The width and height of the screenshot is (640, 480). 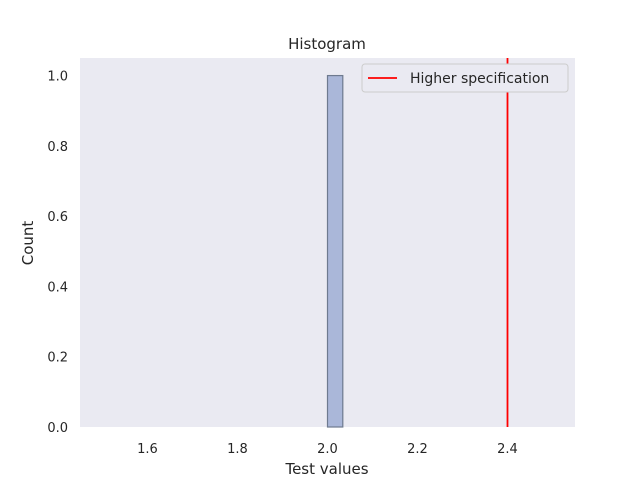 I want to click on y-tick-label-1: 0.2, so click(x=57, y=358).